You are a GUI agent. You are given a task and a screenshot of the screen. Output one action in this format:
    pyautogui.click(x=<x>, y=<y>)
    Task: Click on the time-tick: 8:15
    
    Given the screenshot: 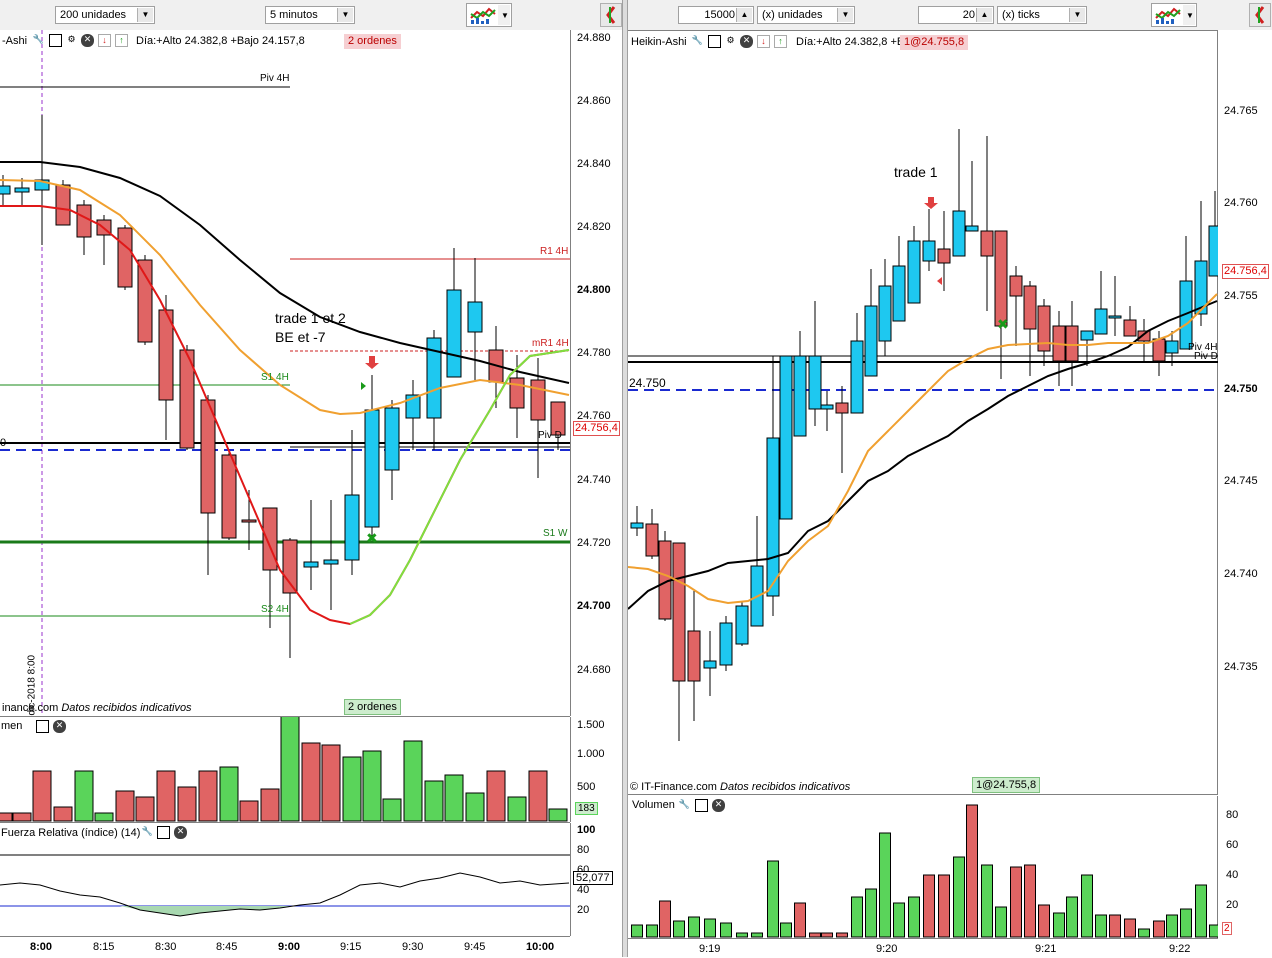 What is the action you would take?
    pyautogui.click(x=104, y=947)
    